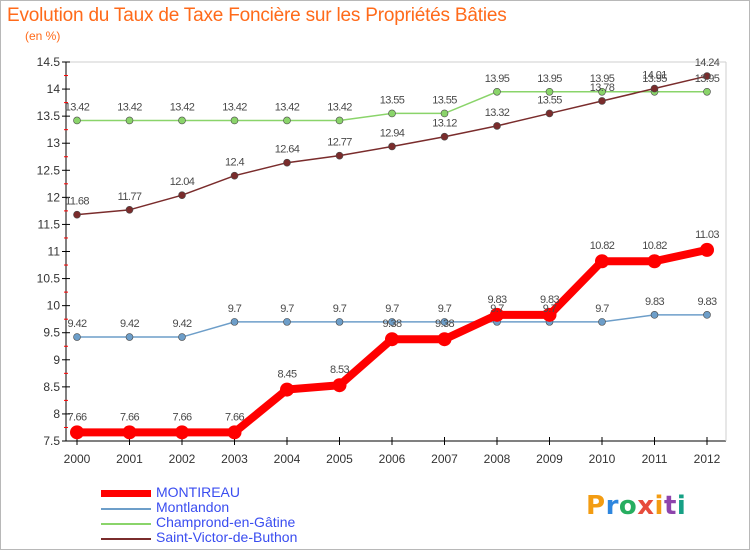 This screenshot has height=550, width=750. What do you see at coordinates (54, 89) in the screenshot?
I see `y-tick-label: 14` at bounding box center [54, 89].